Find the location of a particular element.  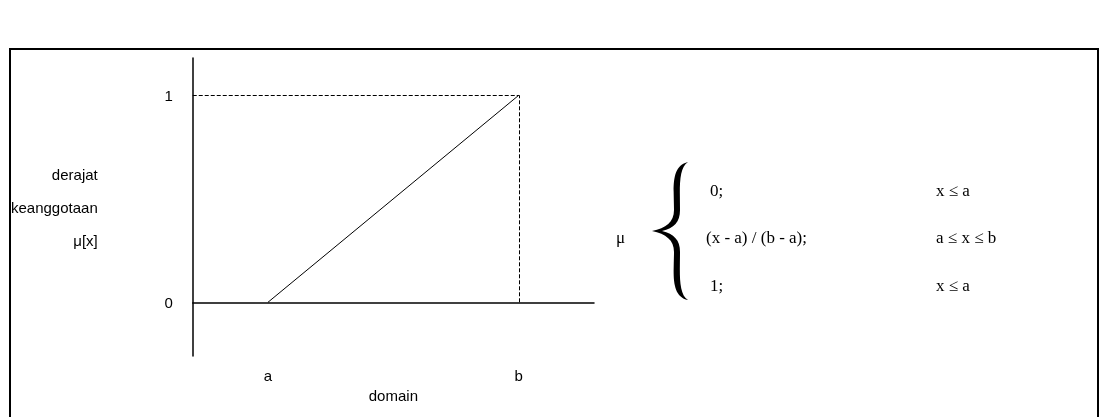

x-axis-title: domain is located at coordinates (393, 395).